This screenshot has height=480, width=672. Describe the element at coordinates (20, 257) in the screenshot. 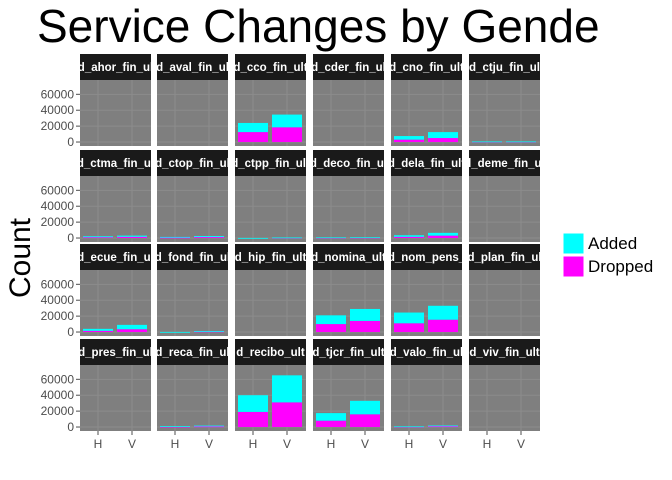

I see `y-axis-label: Count` at that location.